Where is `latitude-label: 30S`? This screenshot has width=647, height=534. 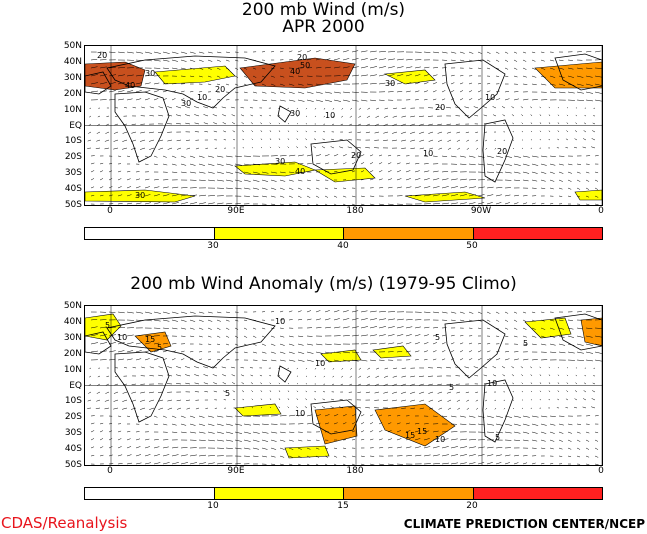
latitude-label: 30S is located at coordinates (73, 433).